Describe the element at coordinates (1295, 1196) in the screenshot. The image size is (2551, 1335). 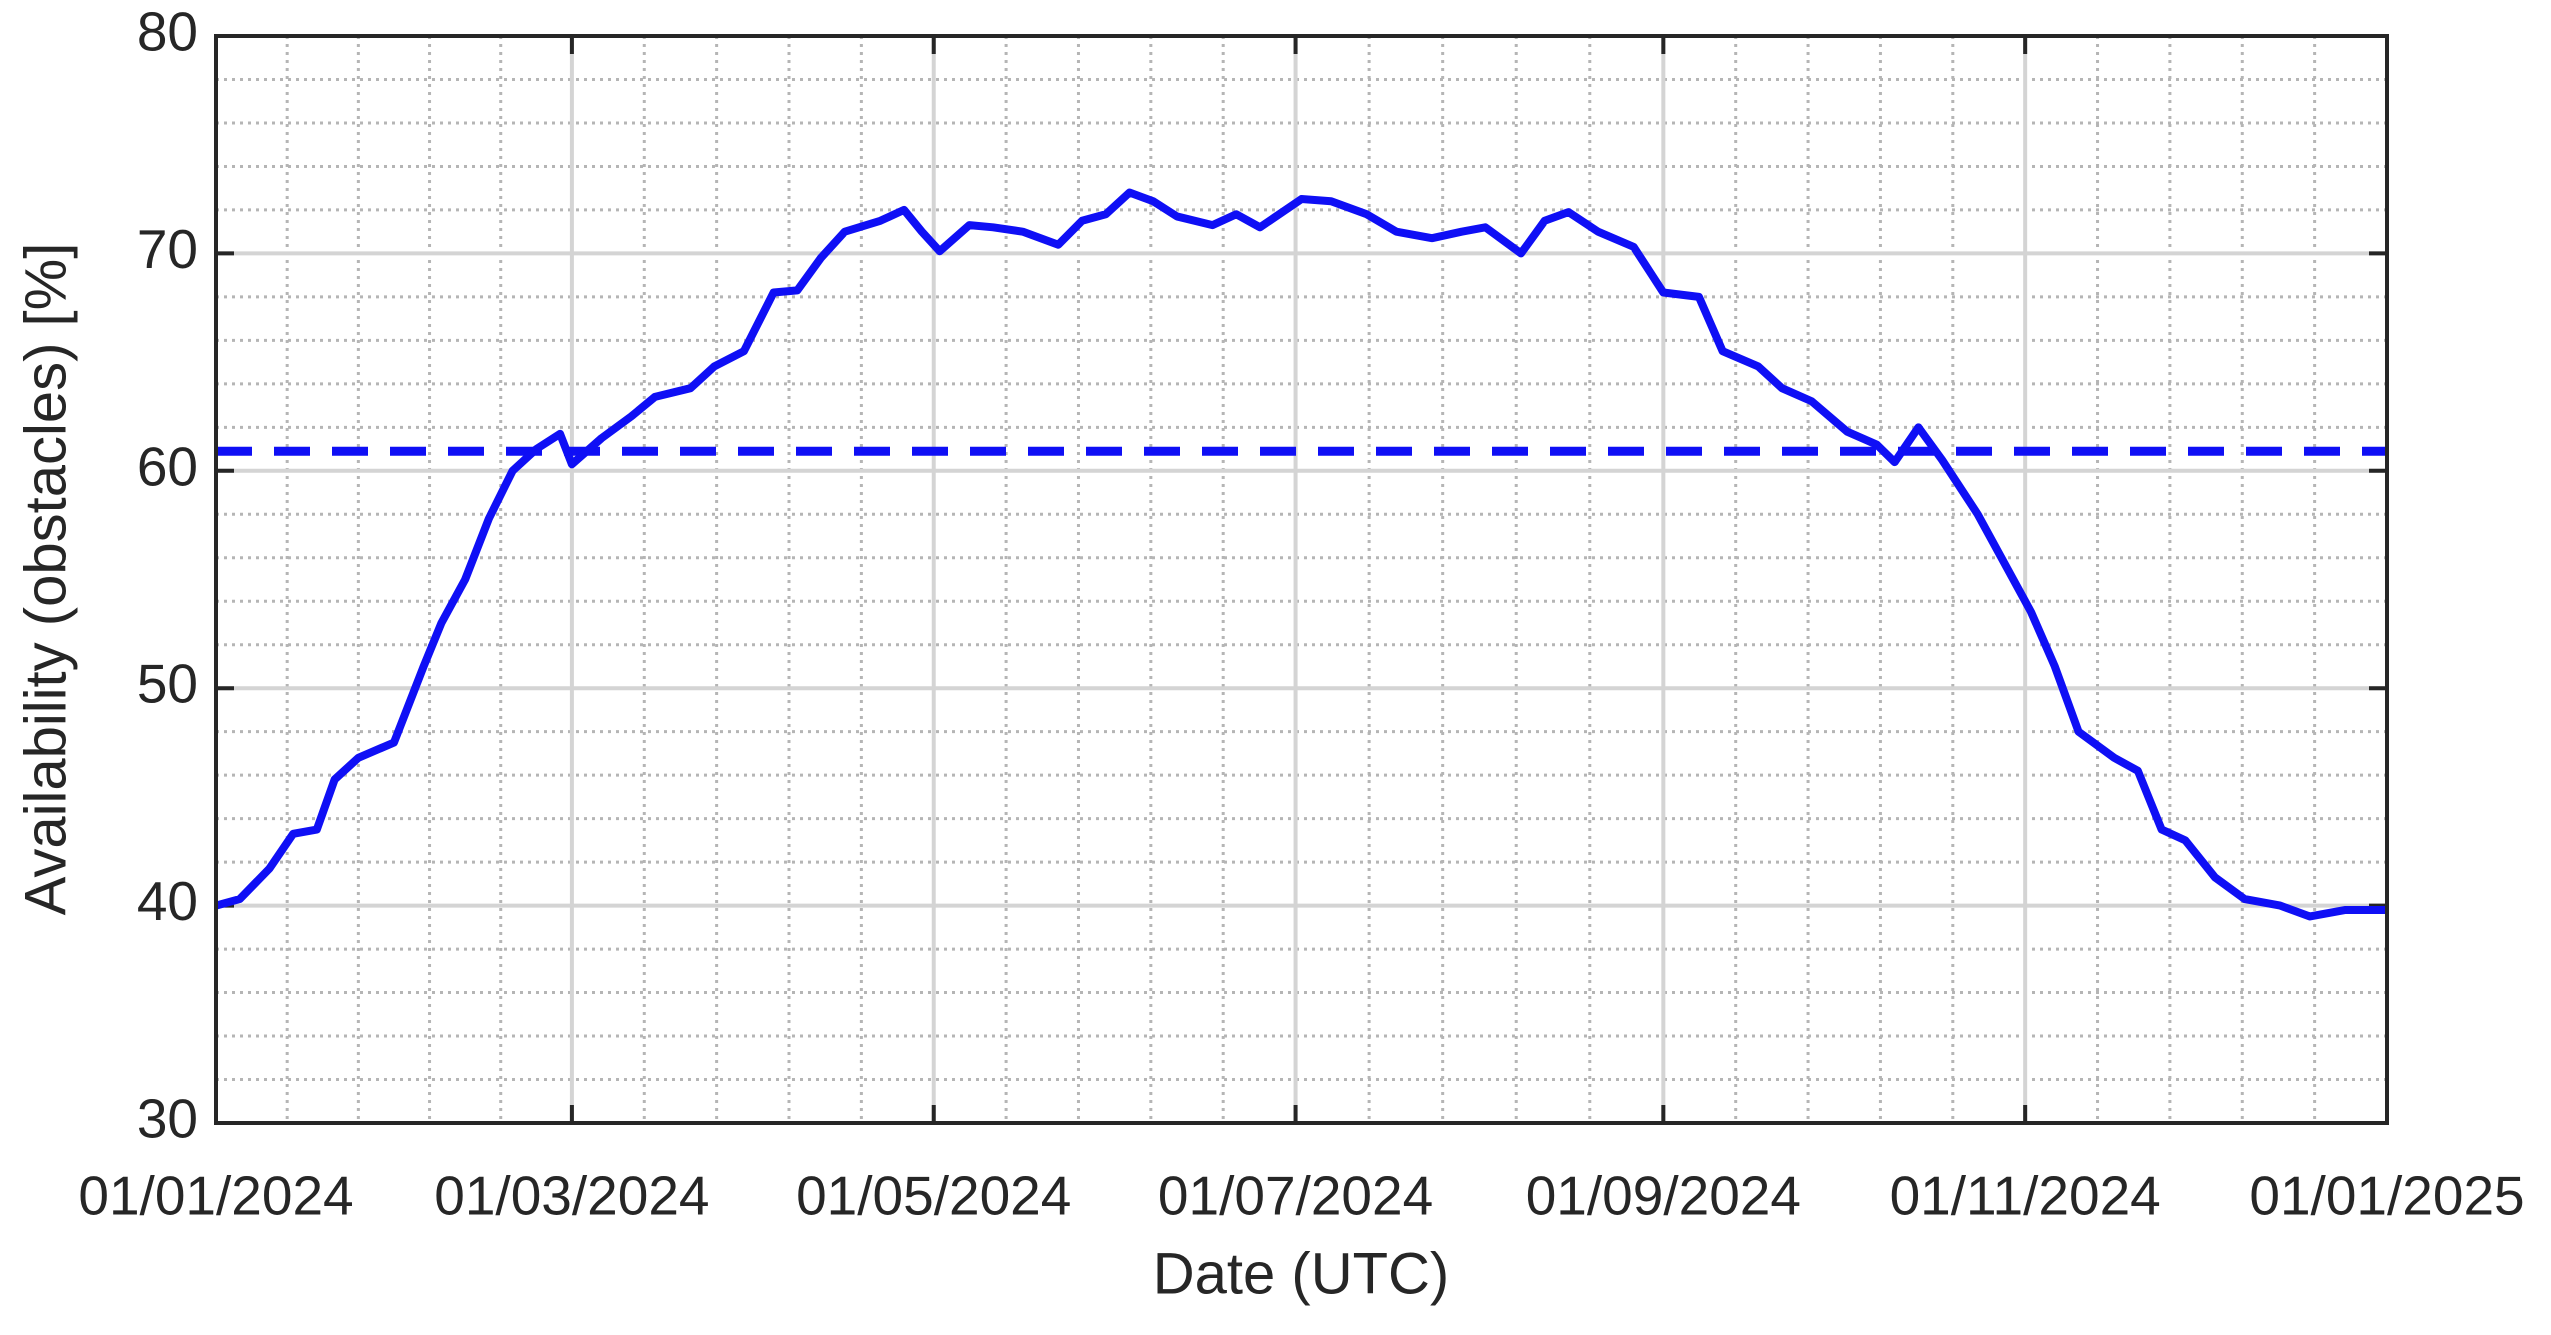
I see `x-tick-label: 01/07/2024` at that location.